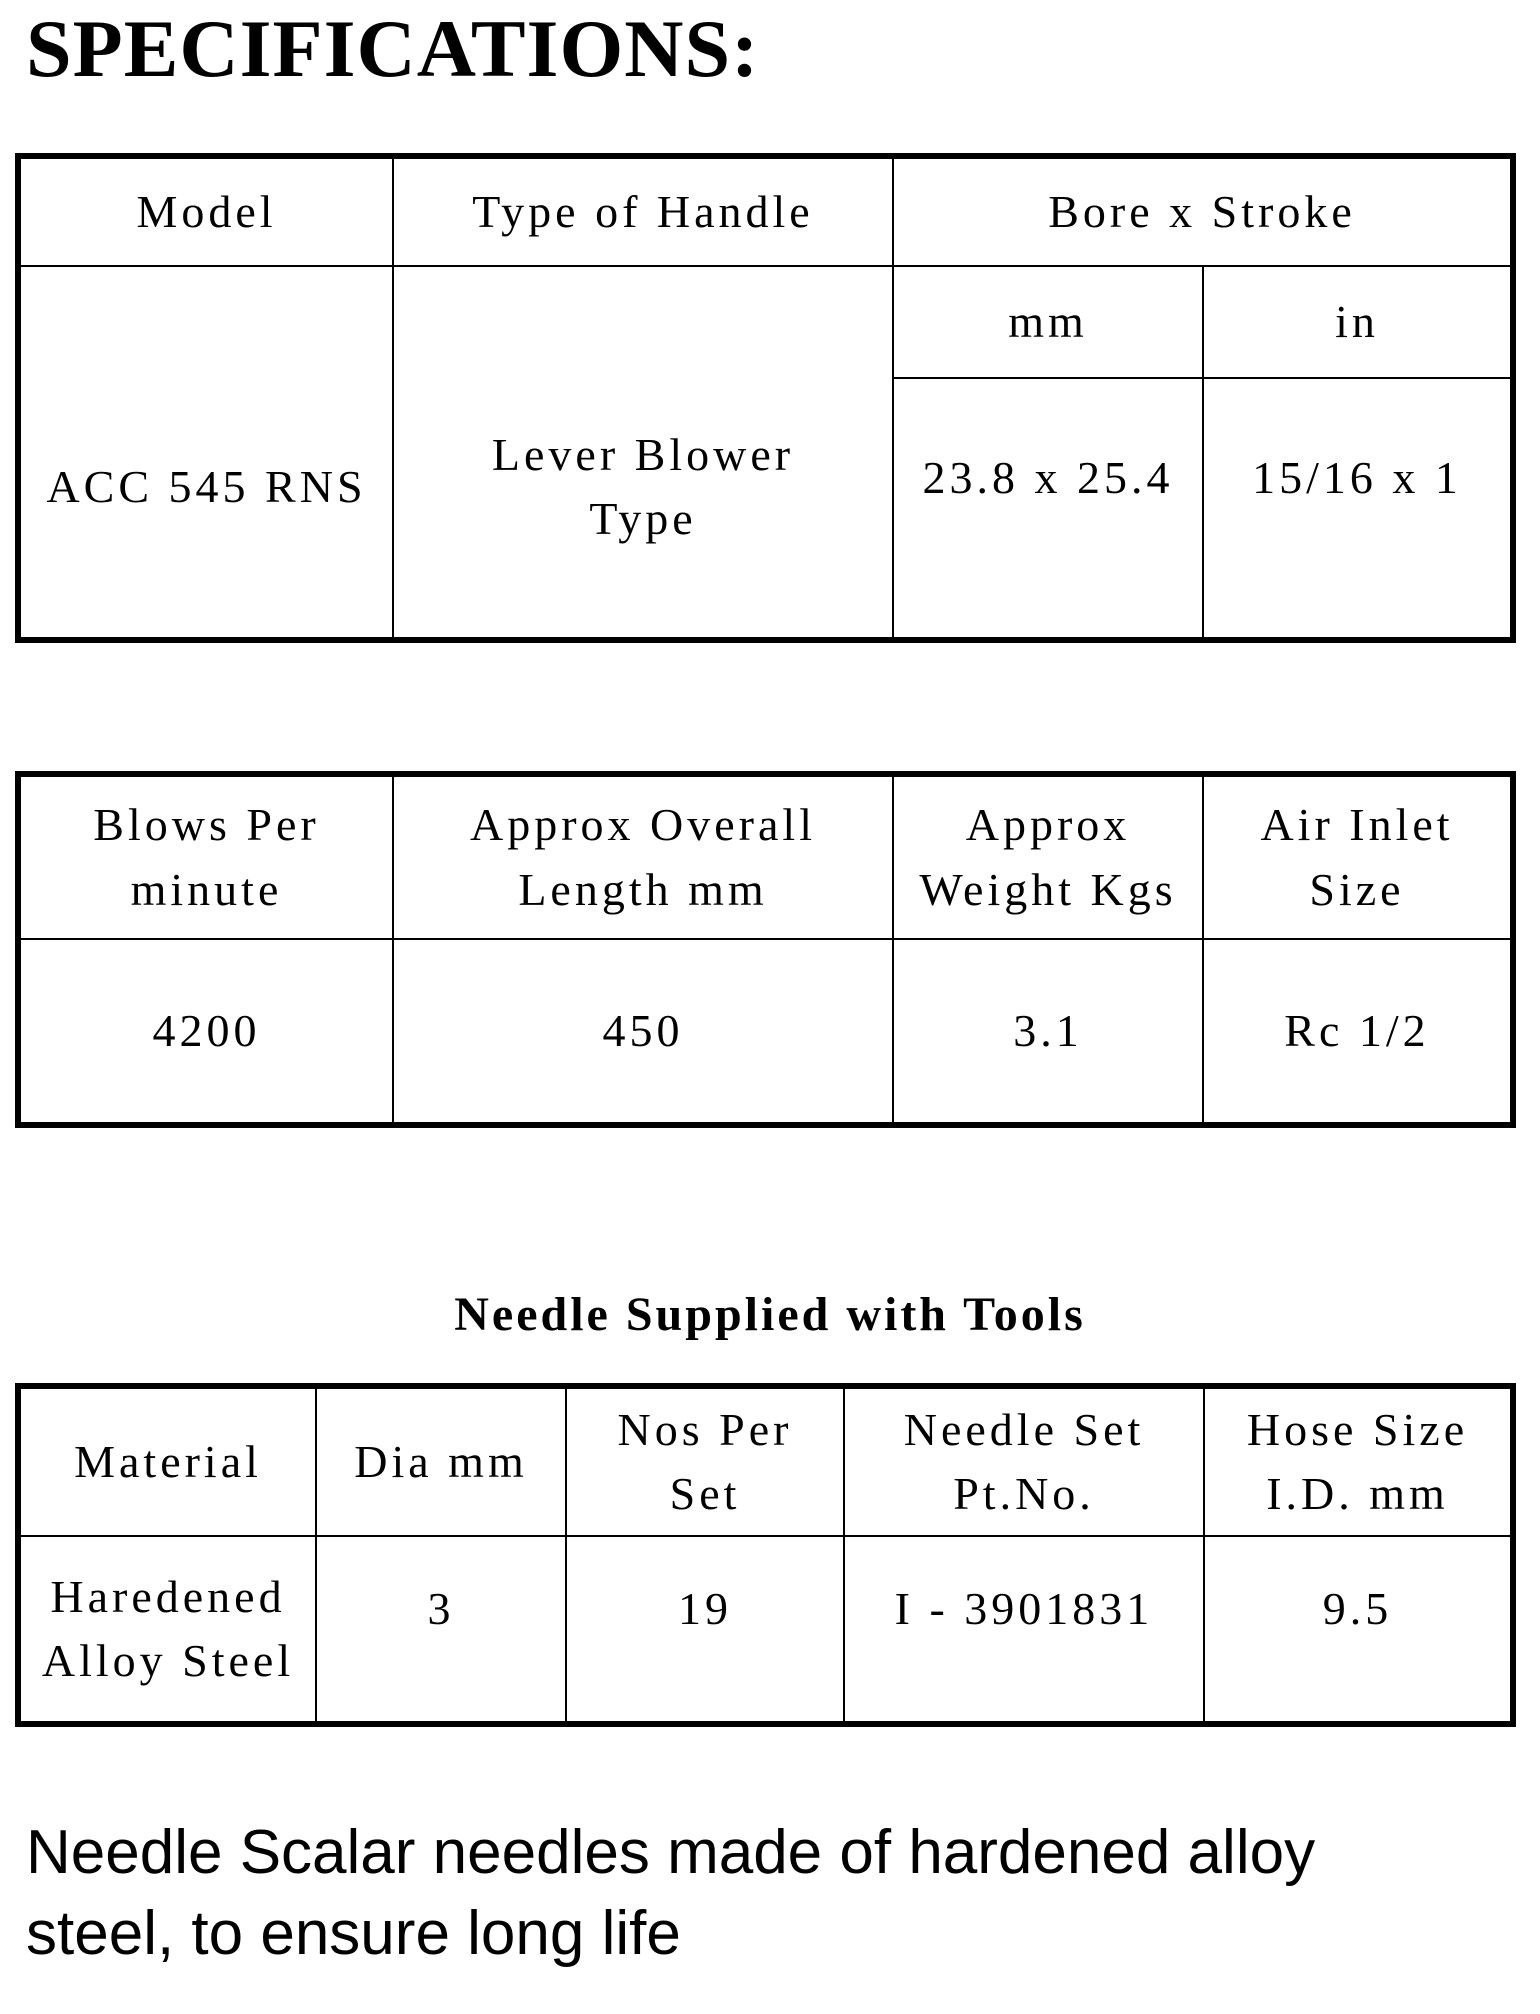 This screenshot has height=2014, width=1540. Describe the element at coordinates (1358, 1630) in the screenshot. I see `hose-size-value: 9.5` at that location.